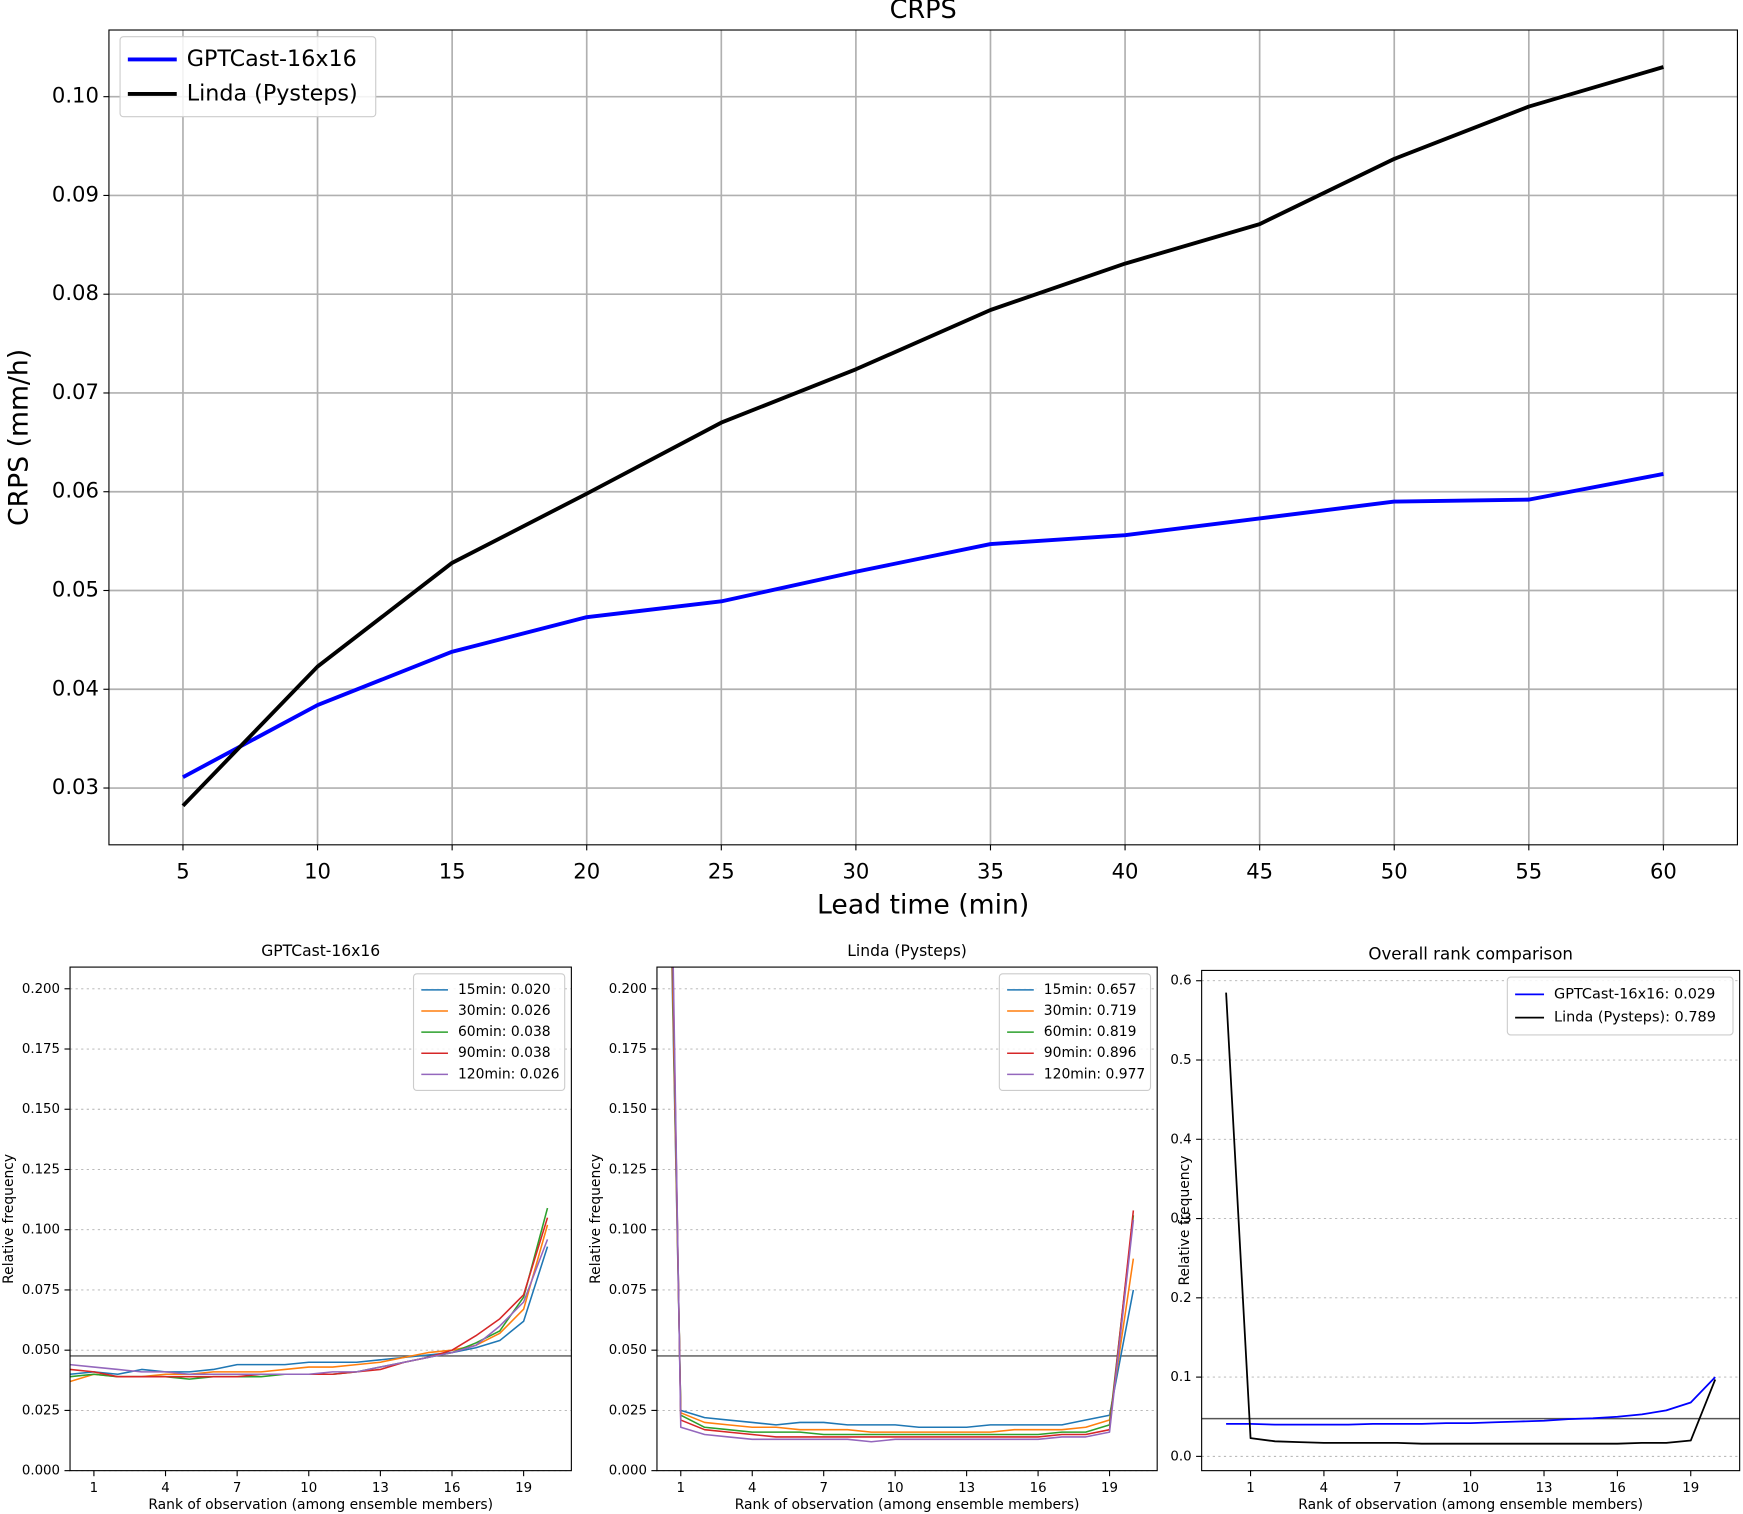 Image resolution: width=1743 pixels, height=1514 pixels. Describe the element at coordinates (1528, 870) in the screenshot. I see `x-tick-label: 55` at that location.